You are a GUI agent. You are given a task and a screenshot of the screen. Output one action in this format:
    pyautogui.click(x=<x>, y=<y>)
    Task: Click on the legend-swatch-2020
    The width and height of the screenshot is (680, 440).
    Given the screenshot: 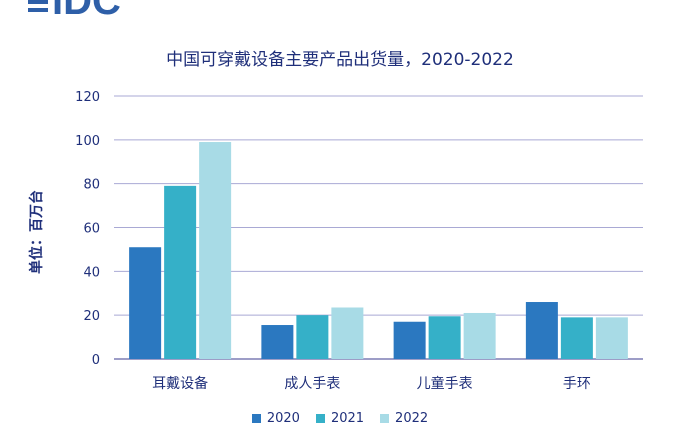 What is the action you would take?
    pyautogui.click(x=256, y=418)
    